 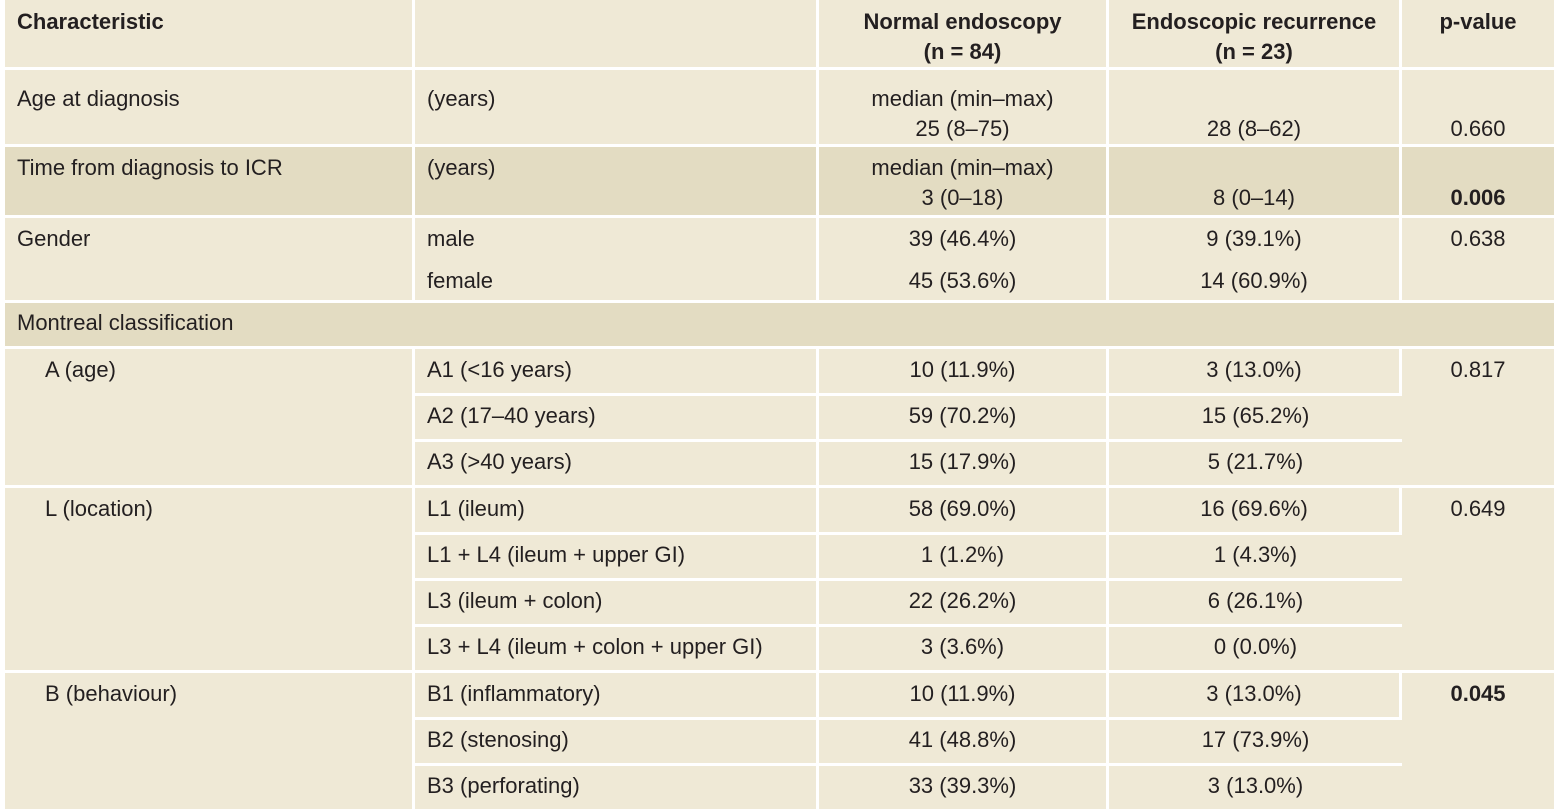 I want to click on time-pvalue: 0.006, so click(x=1478, y=182).